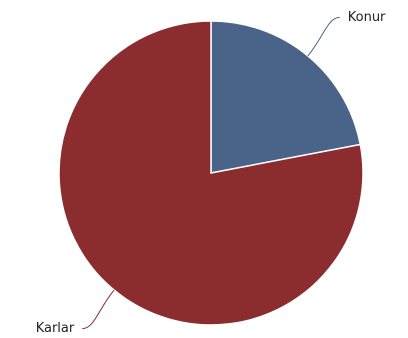 This screenshot has height=338, width=408. Describe the element at coordinates (55, 328) in the screenshot. I see `slice-label: Karlar` at that location.